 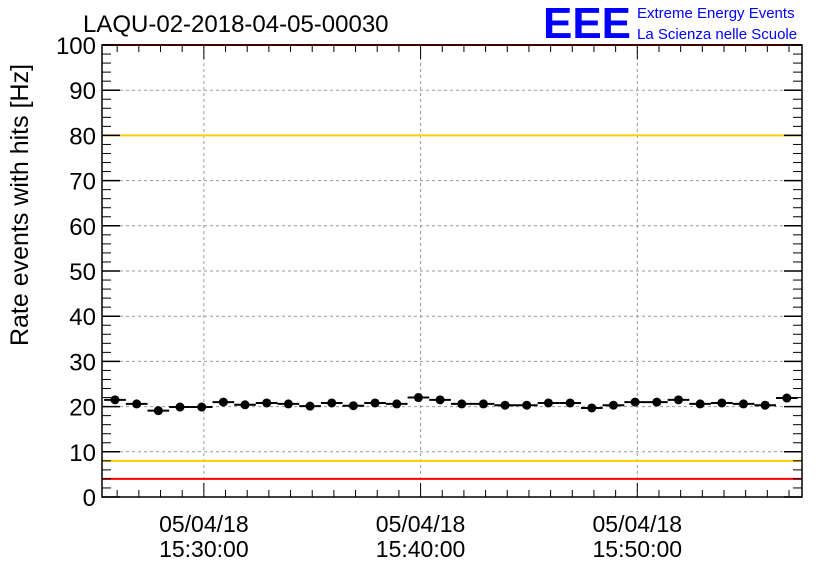 I want to click on y-tick-label: 40, so click(x=82, y=317).